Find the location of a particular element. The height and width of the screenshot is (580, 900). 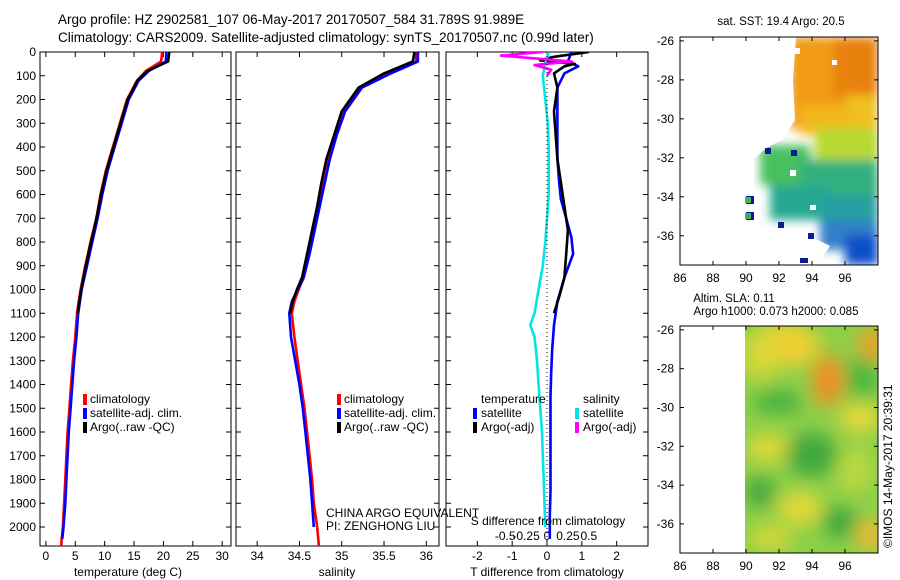

y-tick-label: 2000 is located at coordinates (22, 527).